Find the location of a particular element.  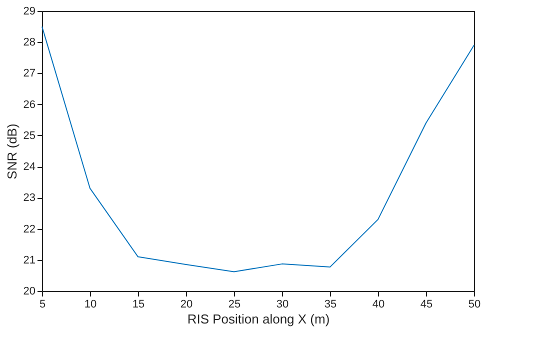

x-tick-label: 25 is located at coordinates (234, 304).